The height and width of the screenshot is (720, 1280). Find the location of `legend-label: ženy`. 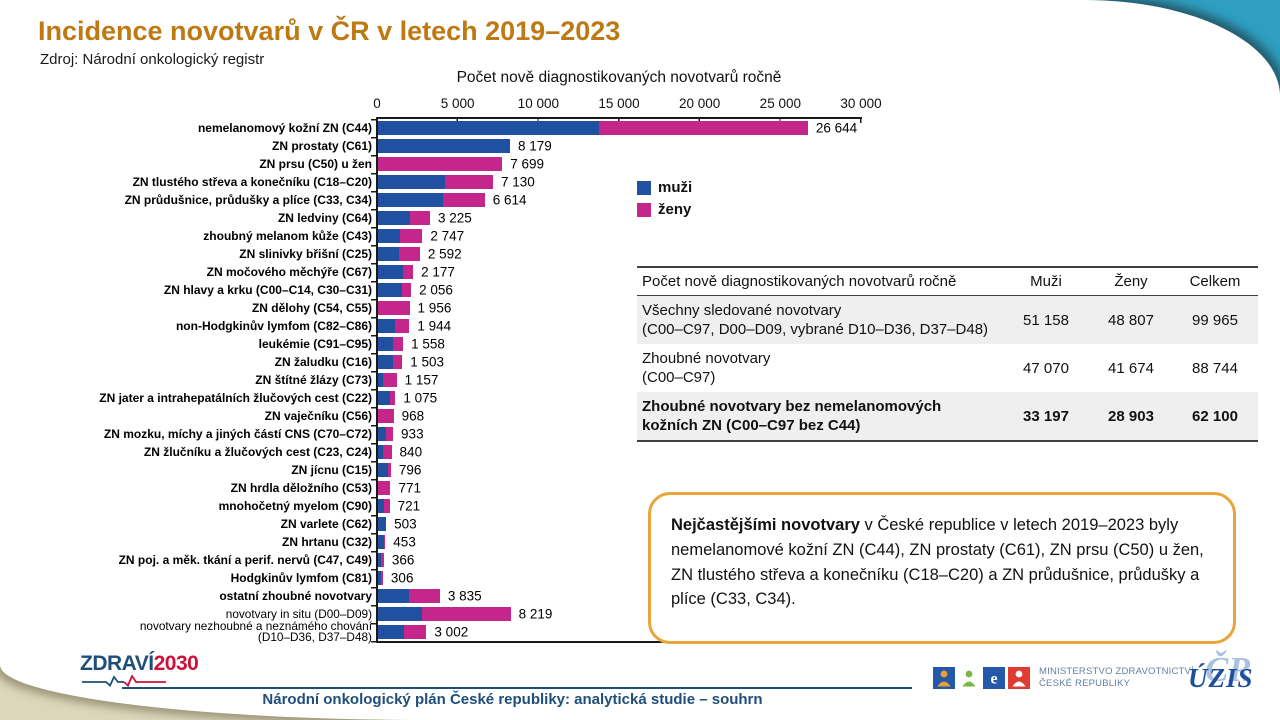

legend-label: ženy is located at coordinates (675, 209).